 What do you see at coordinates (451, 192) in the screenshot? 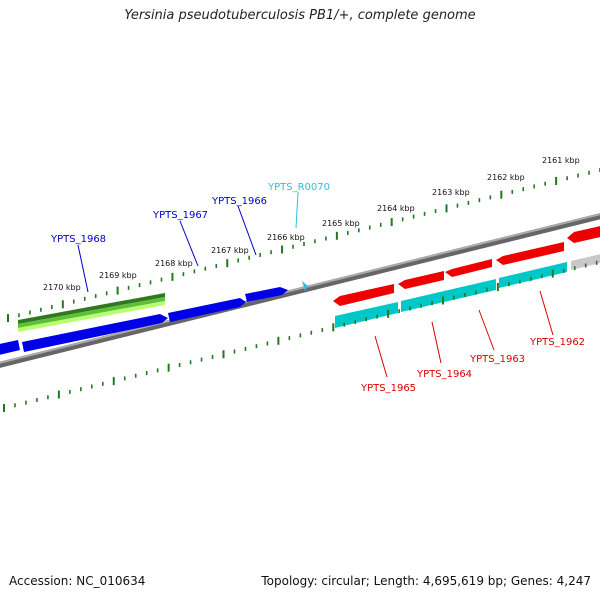
I see `ruler-label: 2163 kbp` at bounding box center [451, 192].